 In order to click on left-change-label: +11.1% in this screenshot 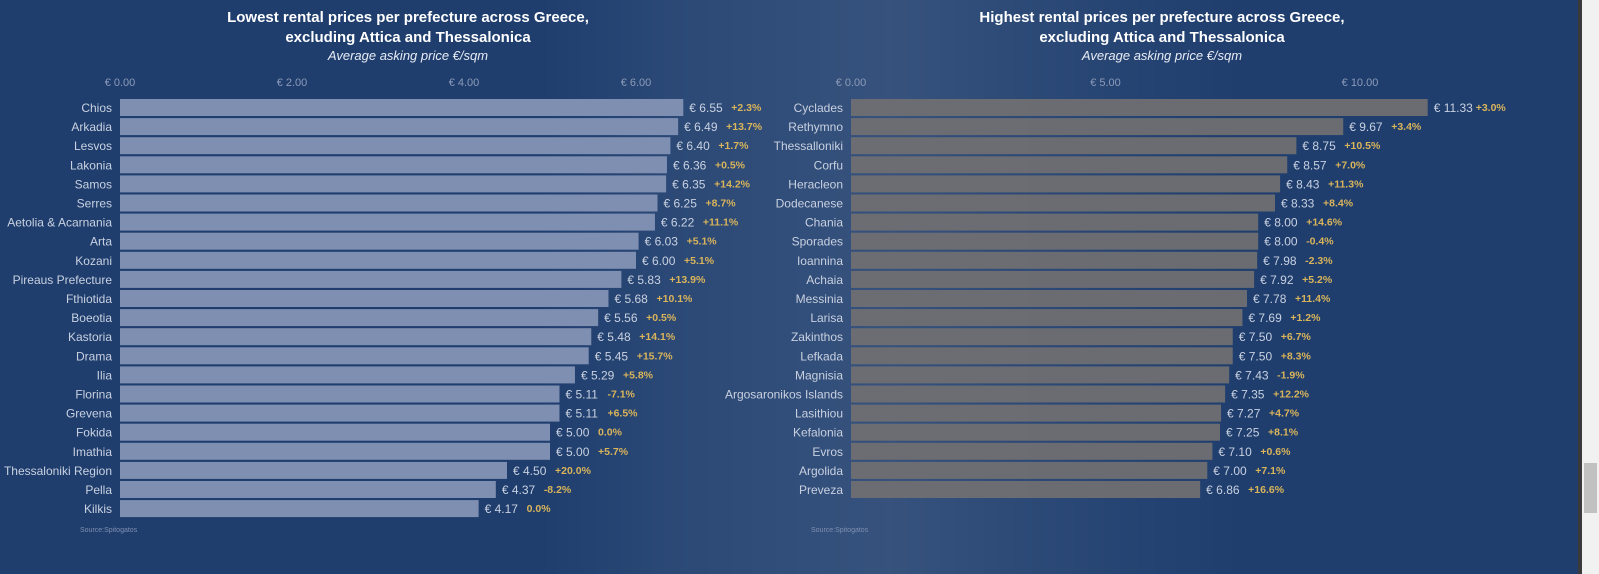, I will do `click(721, 223)`.